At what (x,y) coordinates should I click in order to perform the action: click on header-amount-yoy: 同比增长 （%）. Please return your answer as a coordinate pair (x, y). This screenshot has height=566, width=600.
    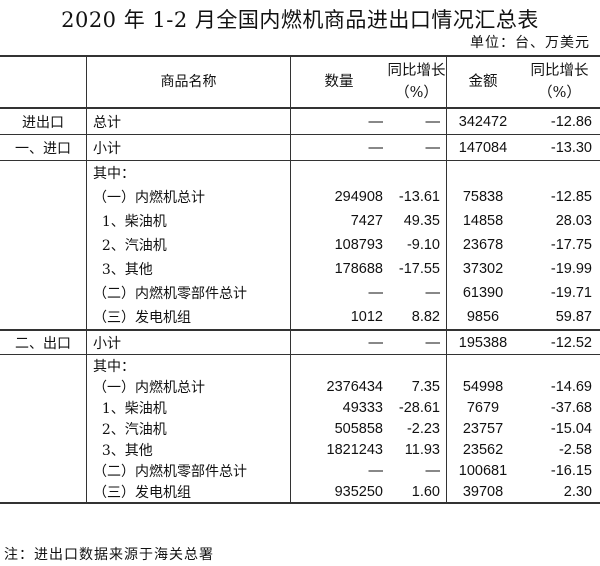
    Looking at the image, I should click on (559, 82).